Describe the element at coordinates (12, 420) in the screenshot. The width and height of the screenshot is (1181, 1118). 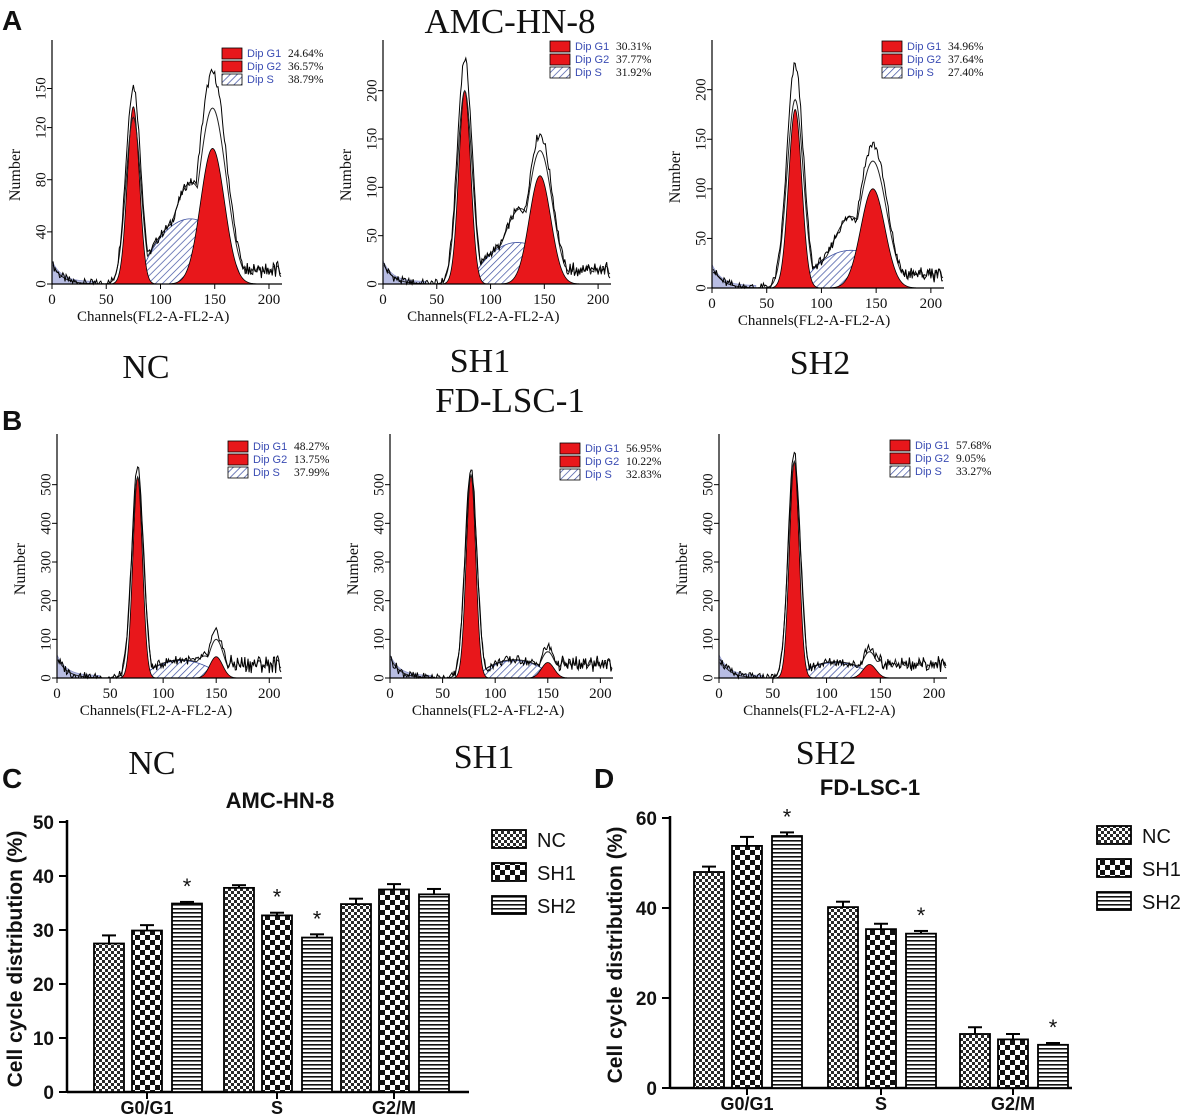
I see `panel-letter-b: B` at that location.